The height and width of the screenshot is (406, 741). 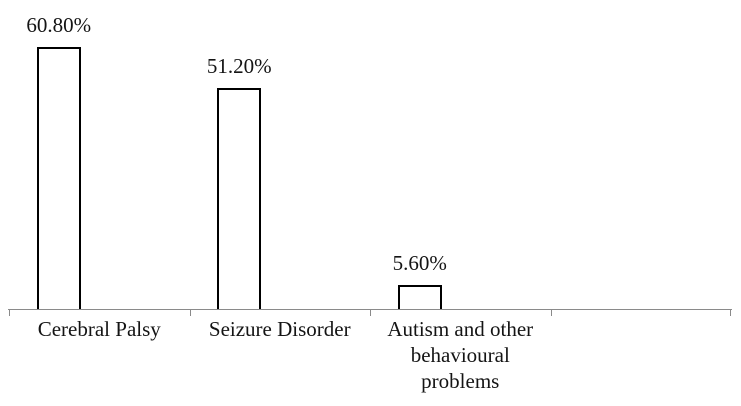 I want to click on bar-autism-and, so click(x=419, y=297).